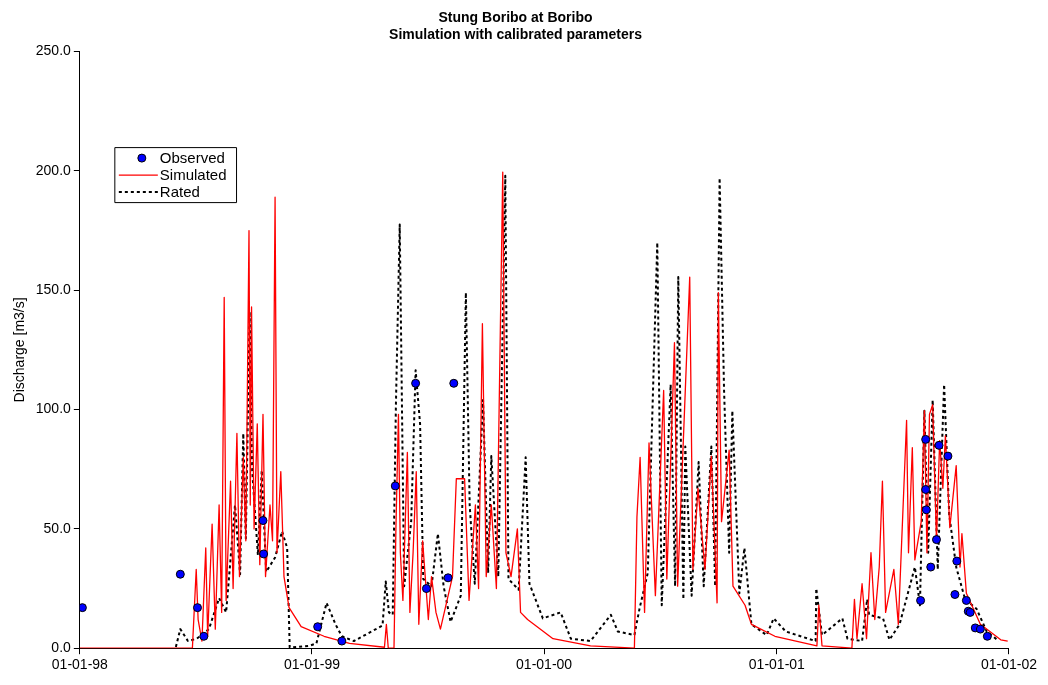 The width and height of the screenshot is (1048, 685). I want to click on chart-subtitle: Simulation with calibrated parameters, so click(516, 34).